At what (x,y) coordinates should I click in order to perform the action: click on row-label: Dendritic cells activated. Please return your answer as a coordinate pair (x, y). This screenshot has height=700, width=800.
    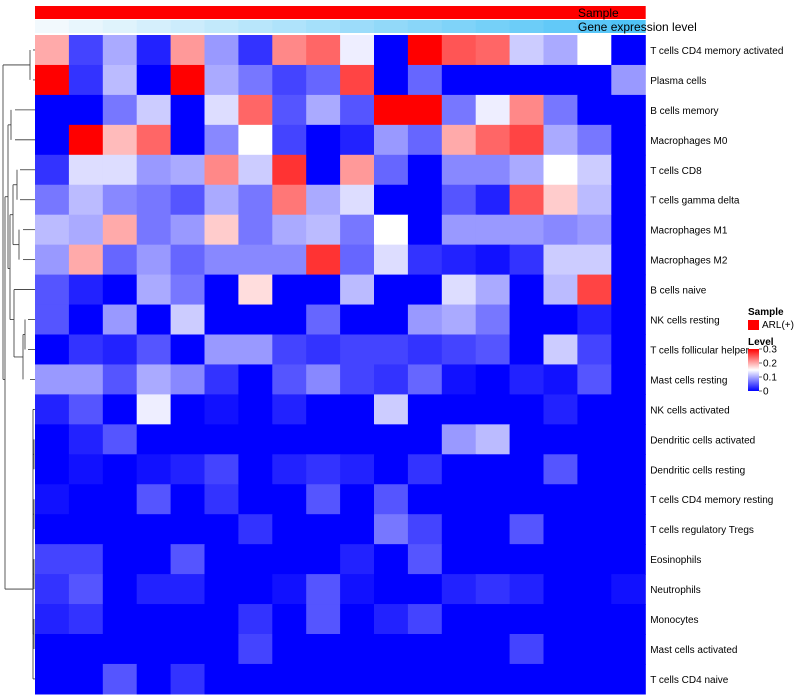
    Looking at the image, I should click on (702, 440).